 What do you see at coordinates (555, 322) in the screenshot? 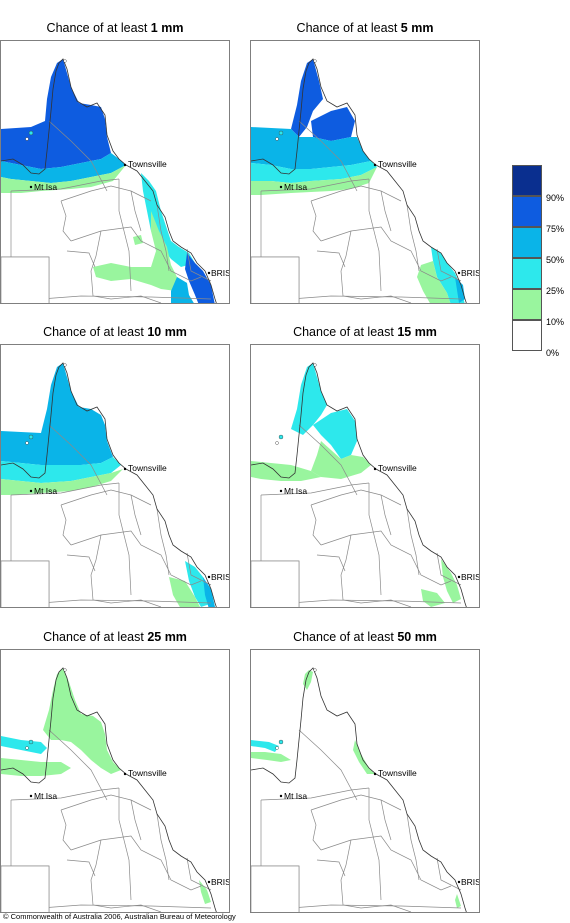
I see `legend-label-10: 10%` at bounding box center [555, 322].